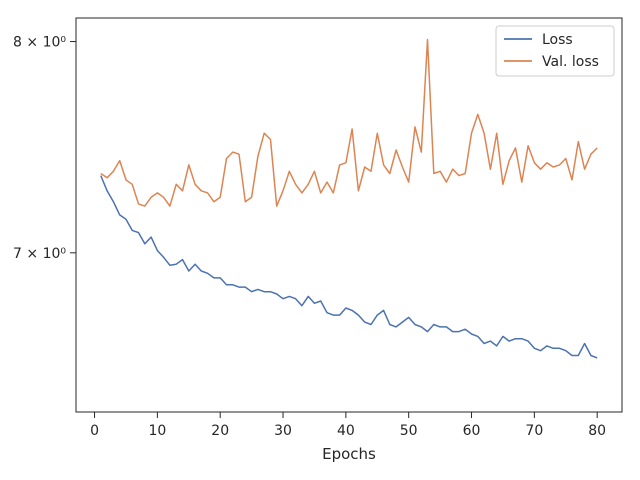  What do you see at coordinates (220, 431) in the screenshot?
I see `x-tick-label: 20` at bounding box center [220, 431].